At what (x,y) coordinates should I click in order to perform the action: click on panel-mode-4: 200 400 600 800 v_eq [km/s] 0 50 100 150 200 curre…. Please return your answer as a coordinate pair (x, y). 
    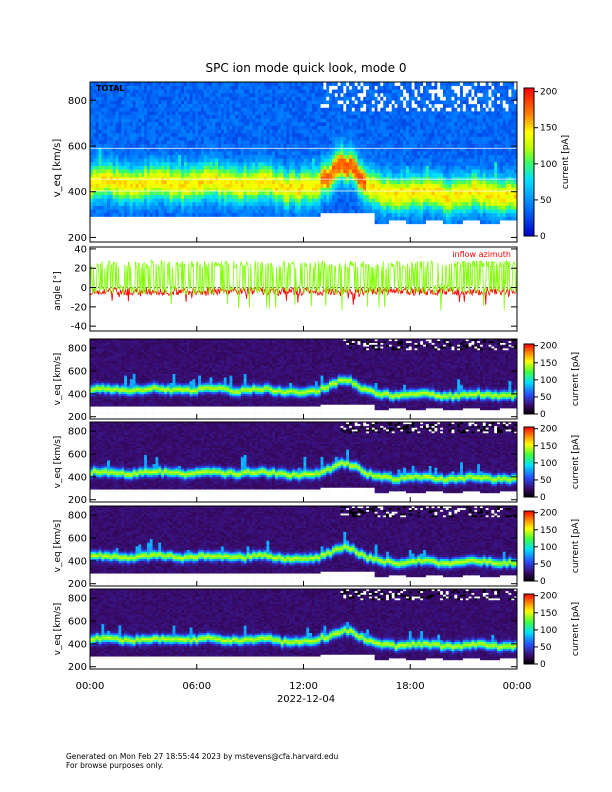
    Looking at the image, I should click on (317, 631).